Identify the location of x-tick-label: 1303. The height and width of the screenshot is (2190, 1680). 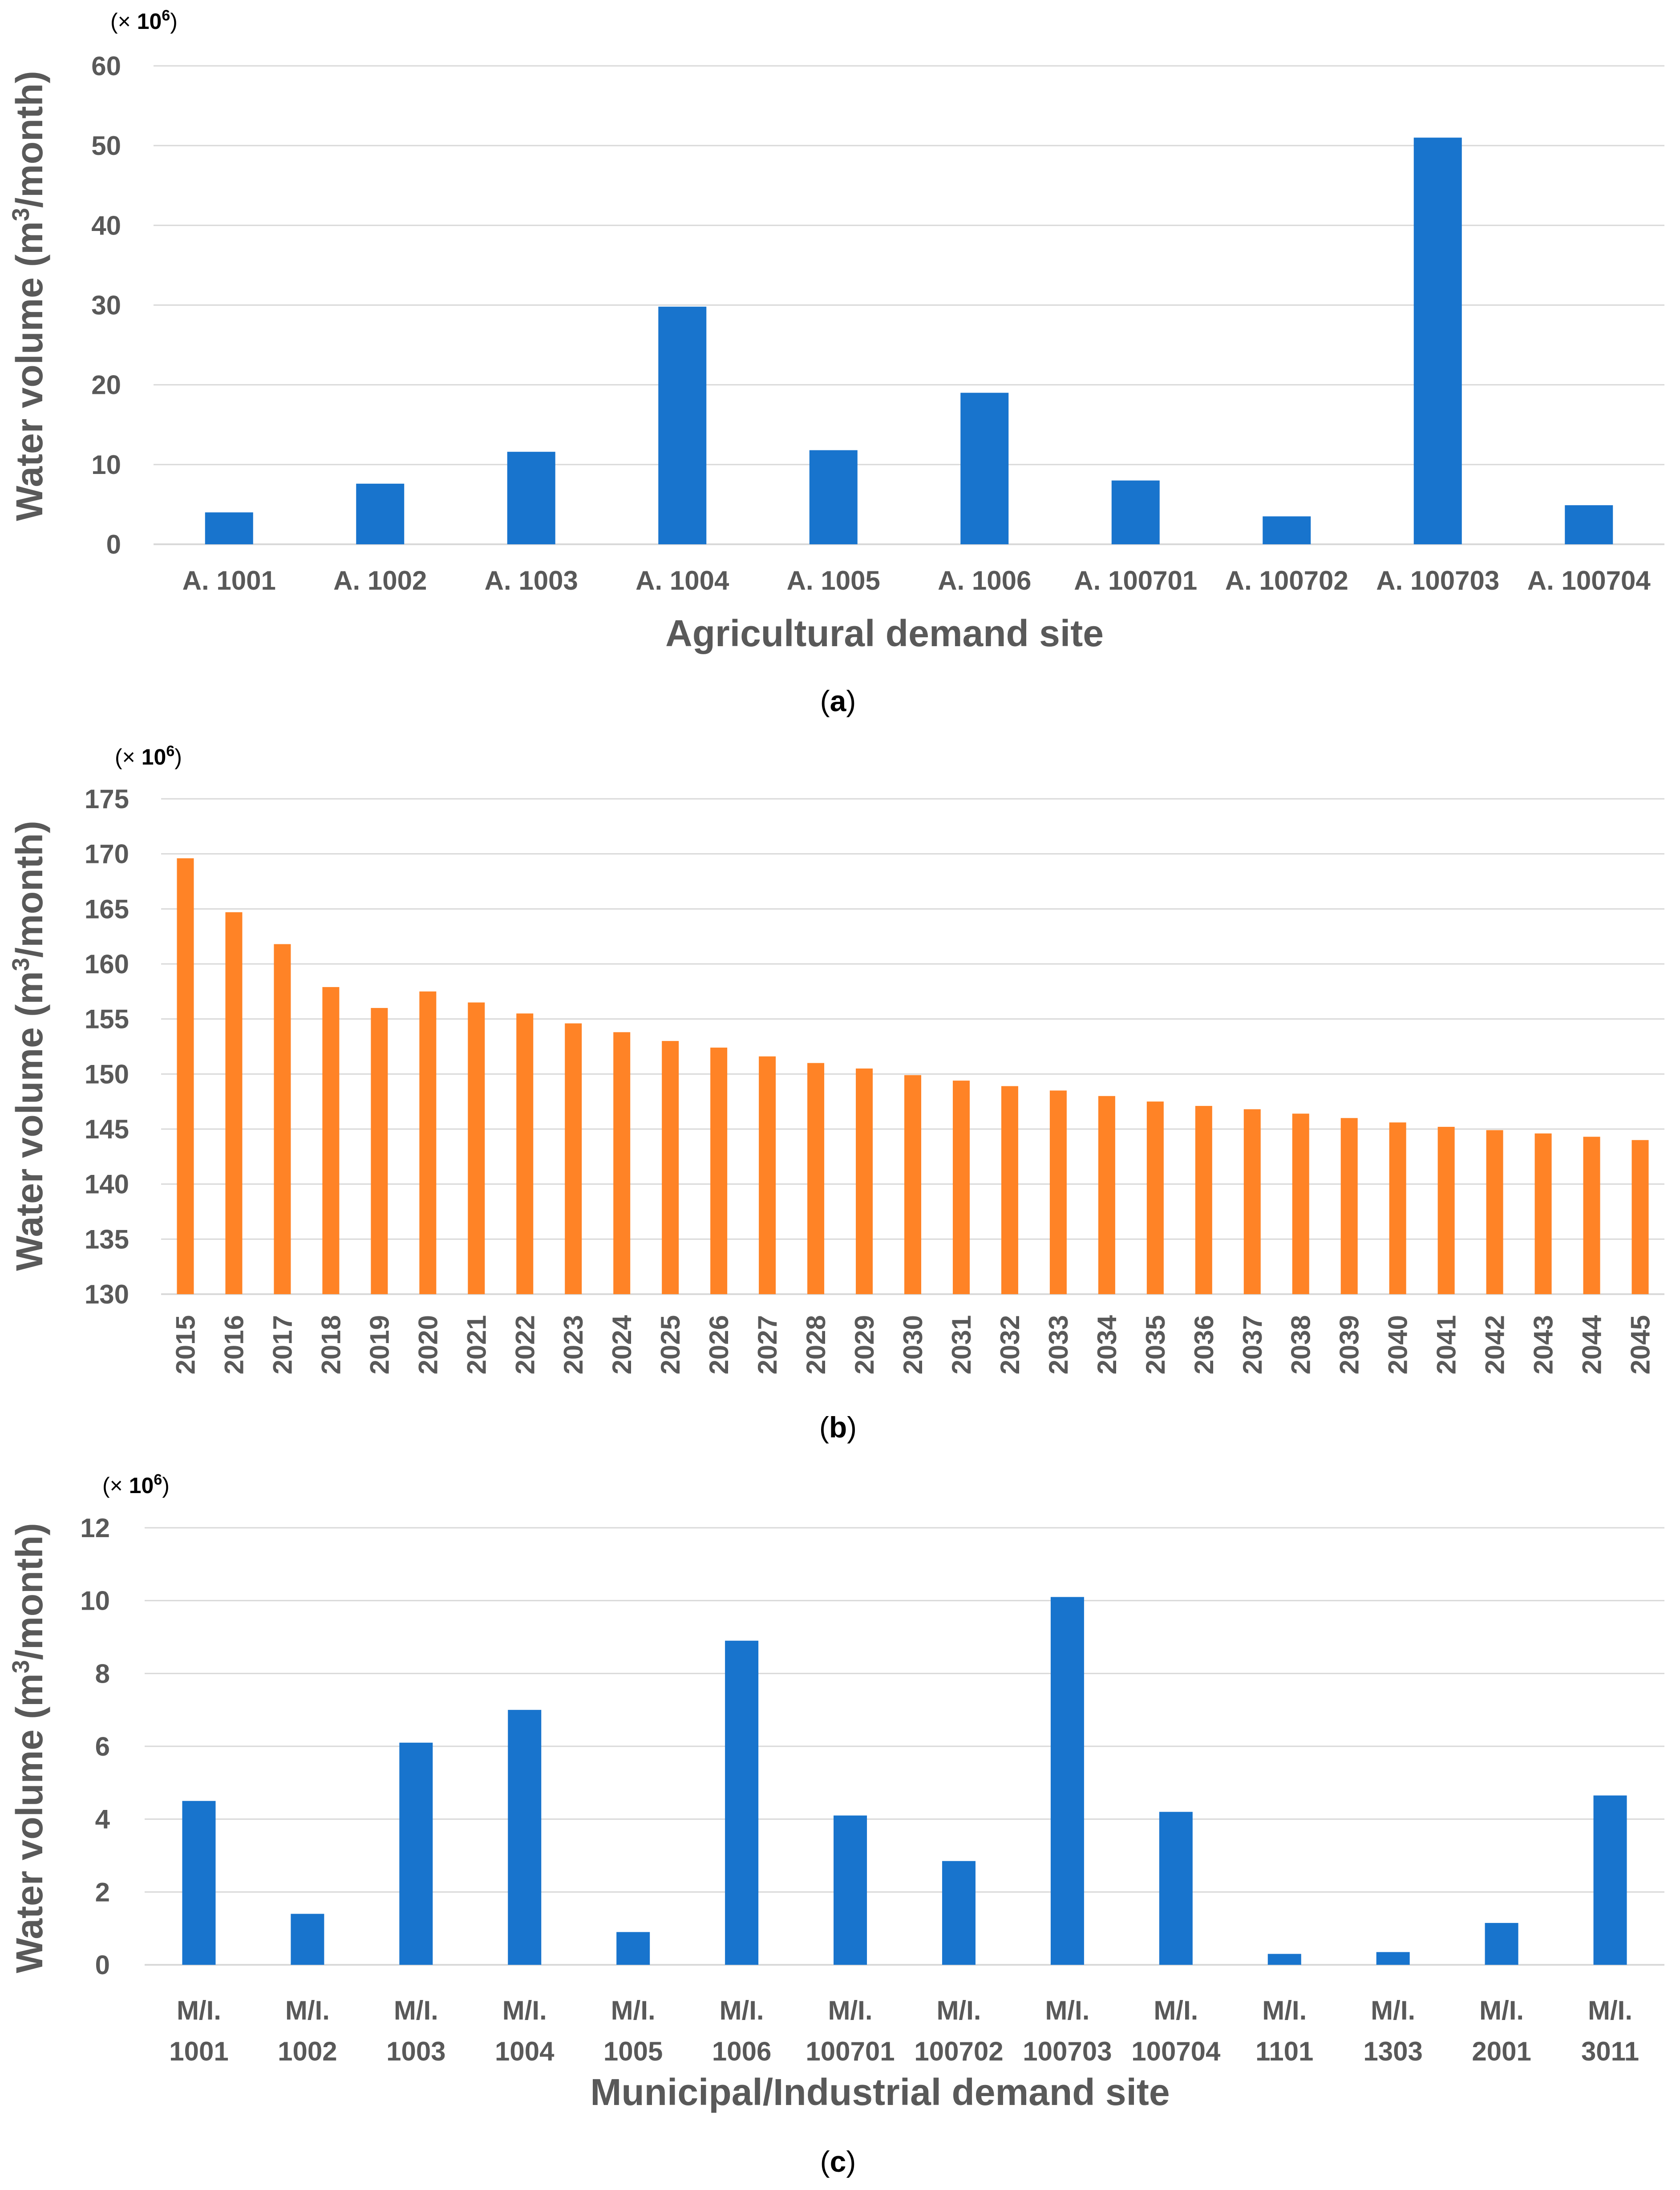
(1392, 2051).